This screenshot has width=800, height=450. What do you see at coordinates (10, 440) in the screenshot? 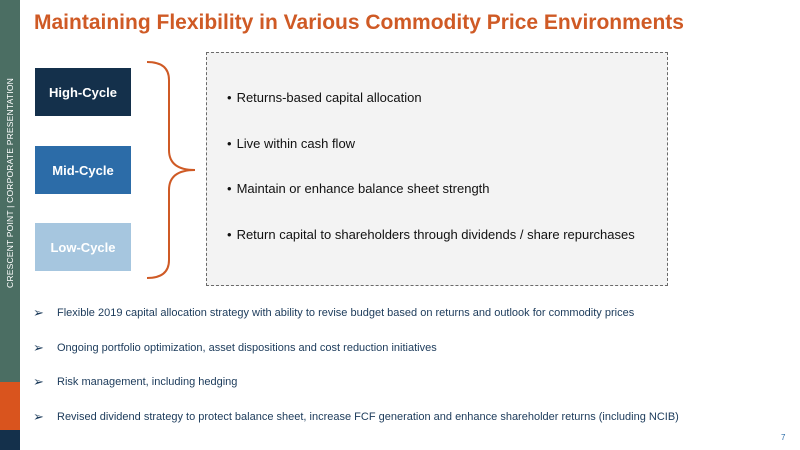
I see `sidebar-accent-navy` at bounding box center [10, 440].